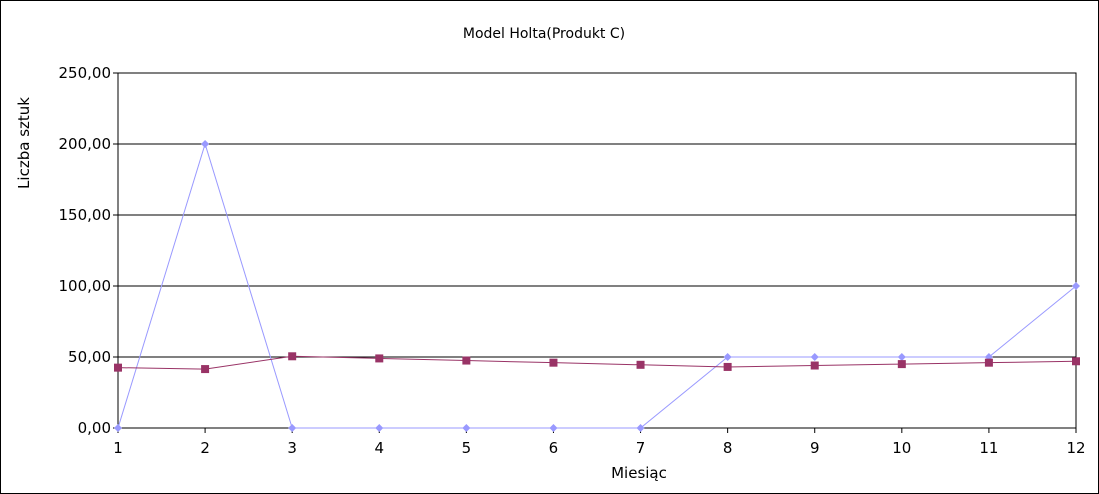  What do you see at coordinates (599, 442) in the screenshot?
I see `x-axis: 1 2 3 4 5 6 7 8 9 10 11 12` at bounding box center [599, 442].